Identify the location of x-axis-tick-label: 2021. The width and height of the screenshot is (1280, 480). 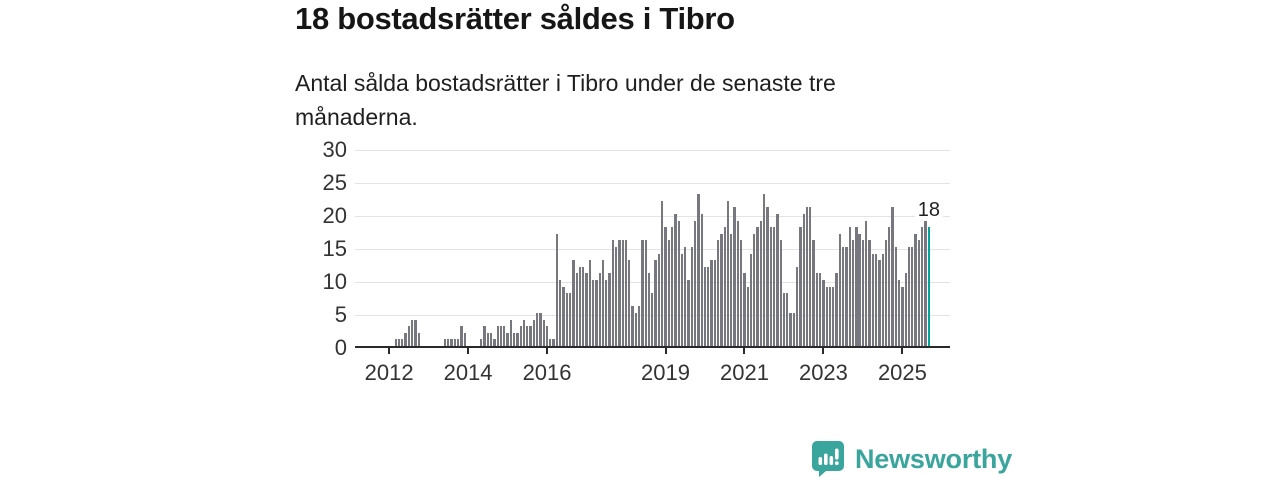
(744, 372).